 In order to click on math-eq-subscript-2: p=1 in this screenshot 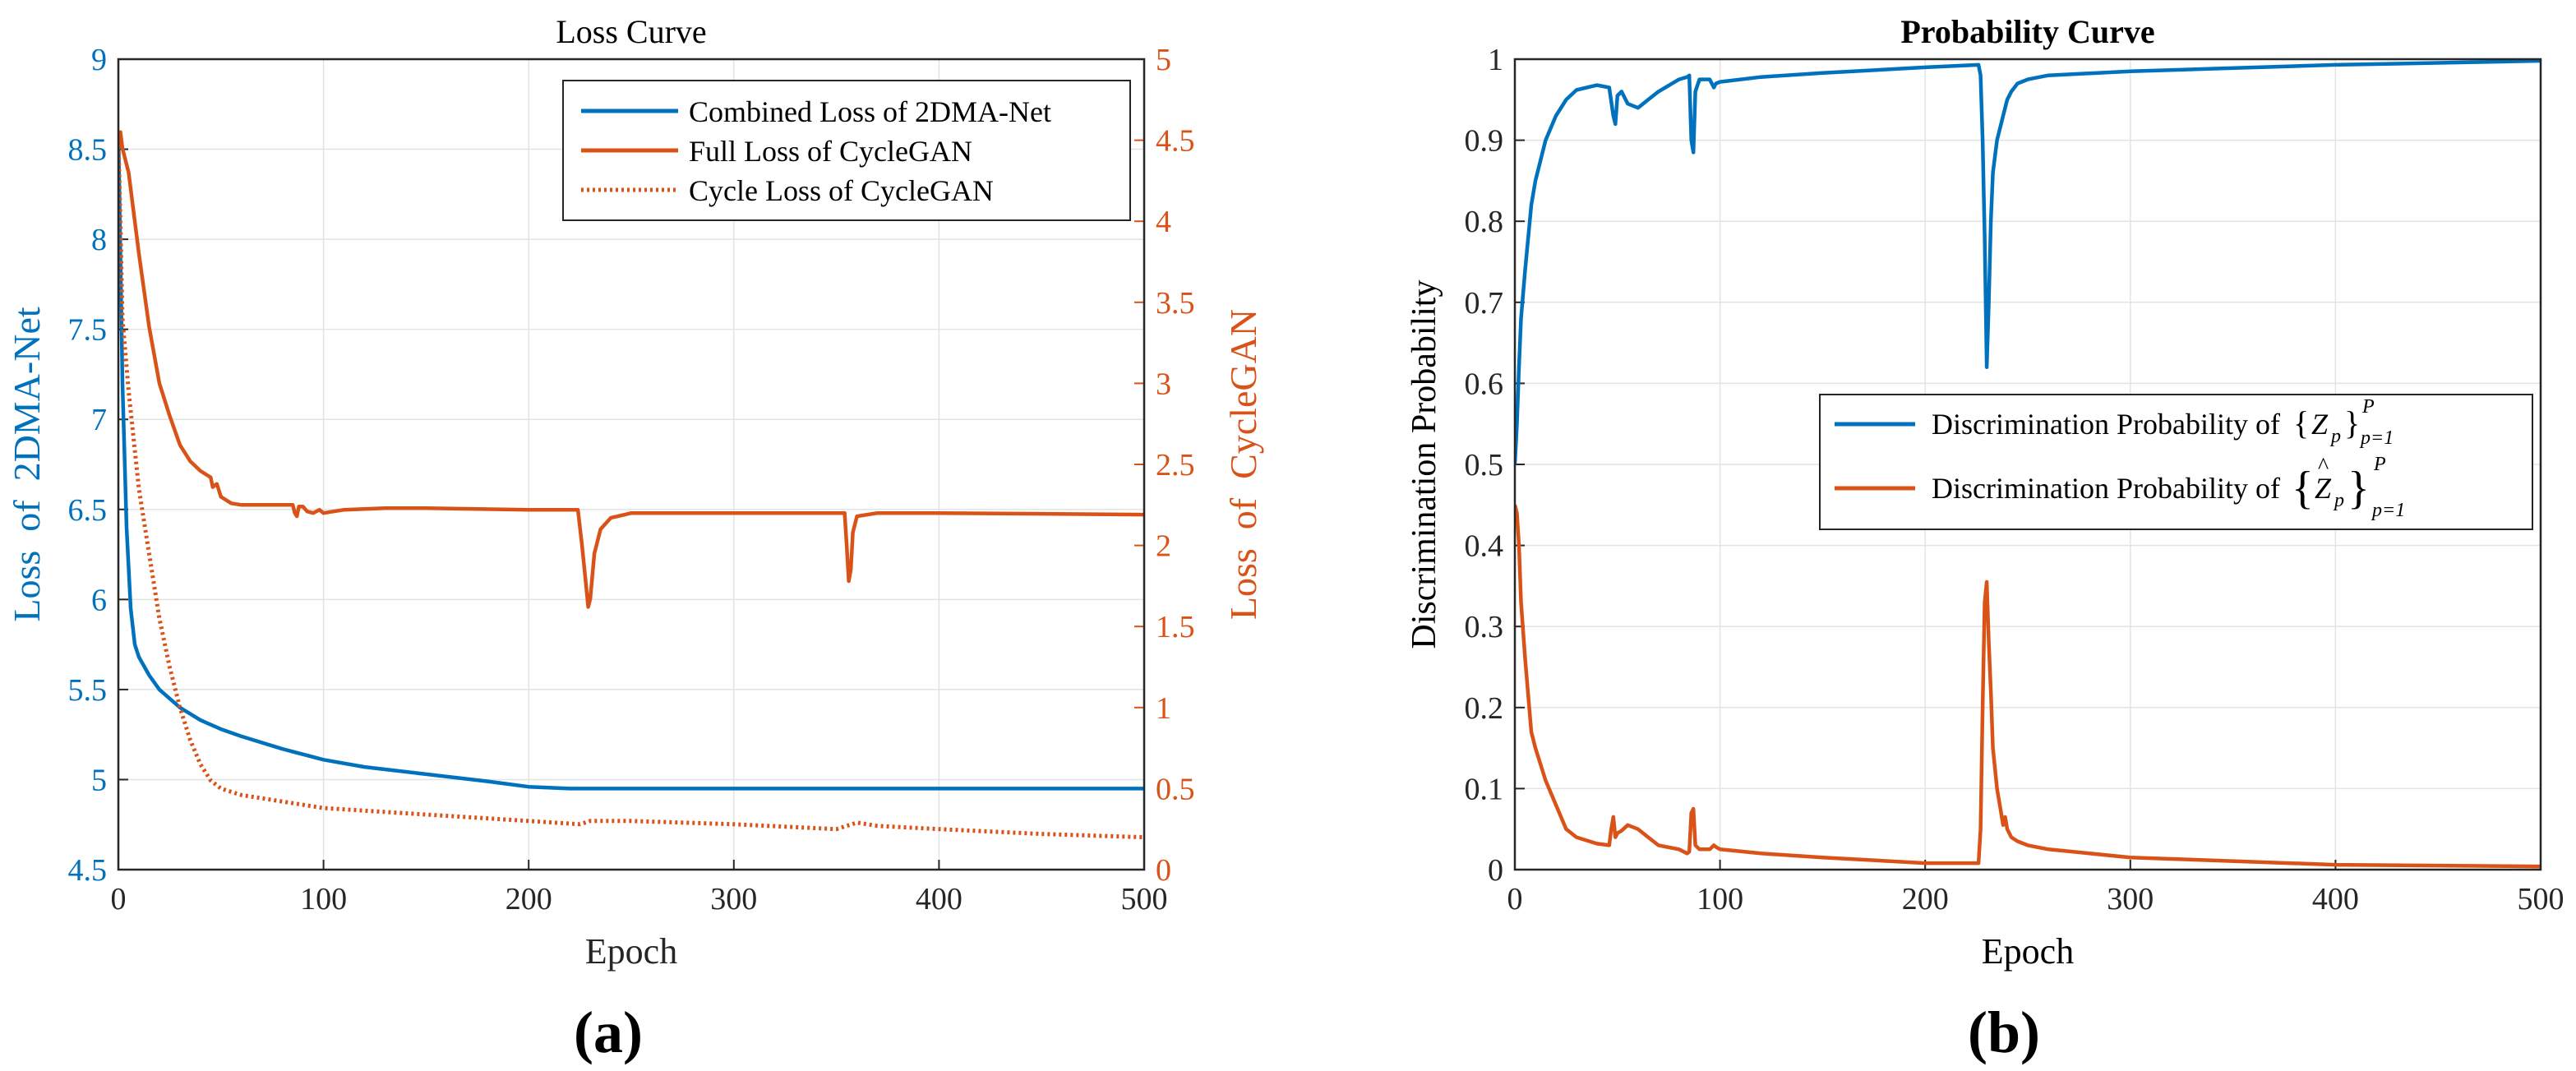, I will do `click(2388, 510)`.